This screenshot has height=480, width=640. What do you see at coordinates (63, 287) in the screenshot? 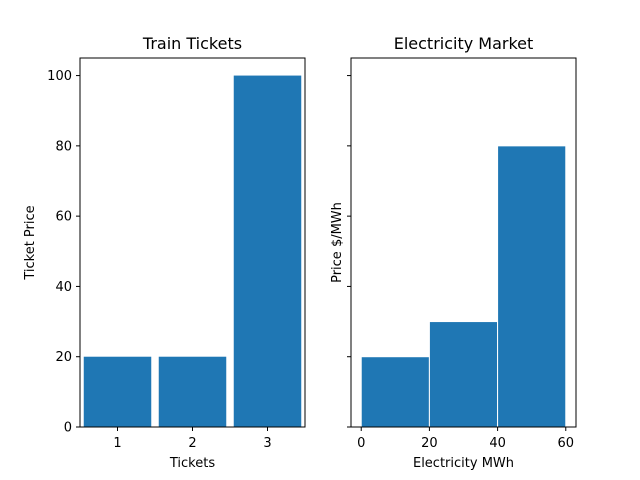
I see `train-tickets-y-tick-label-40: 40` at bounding box center [63, 287].